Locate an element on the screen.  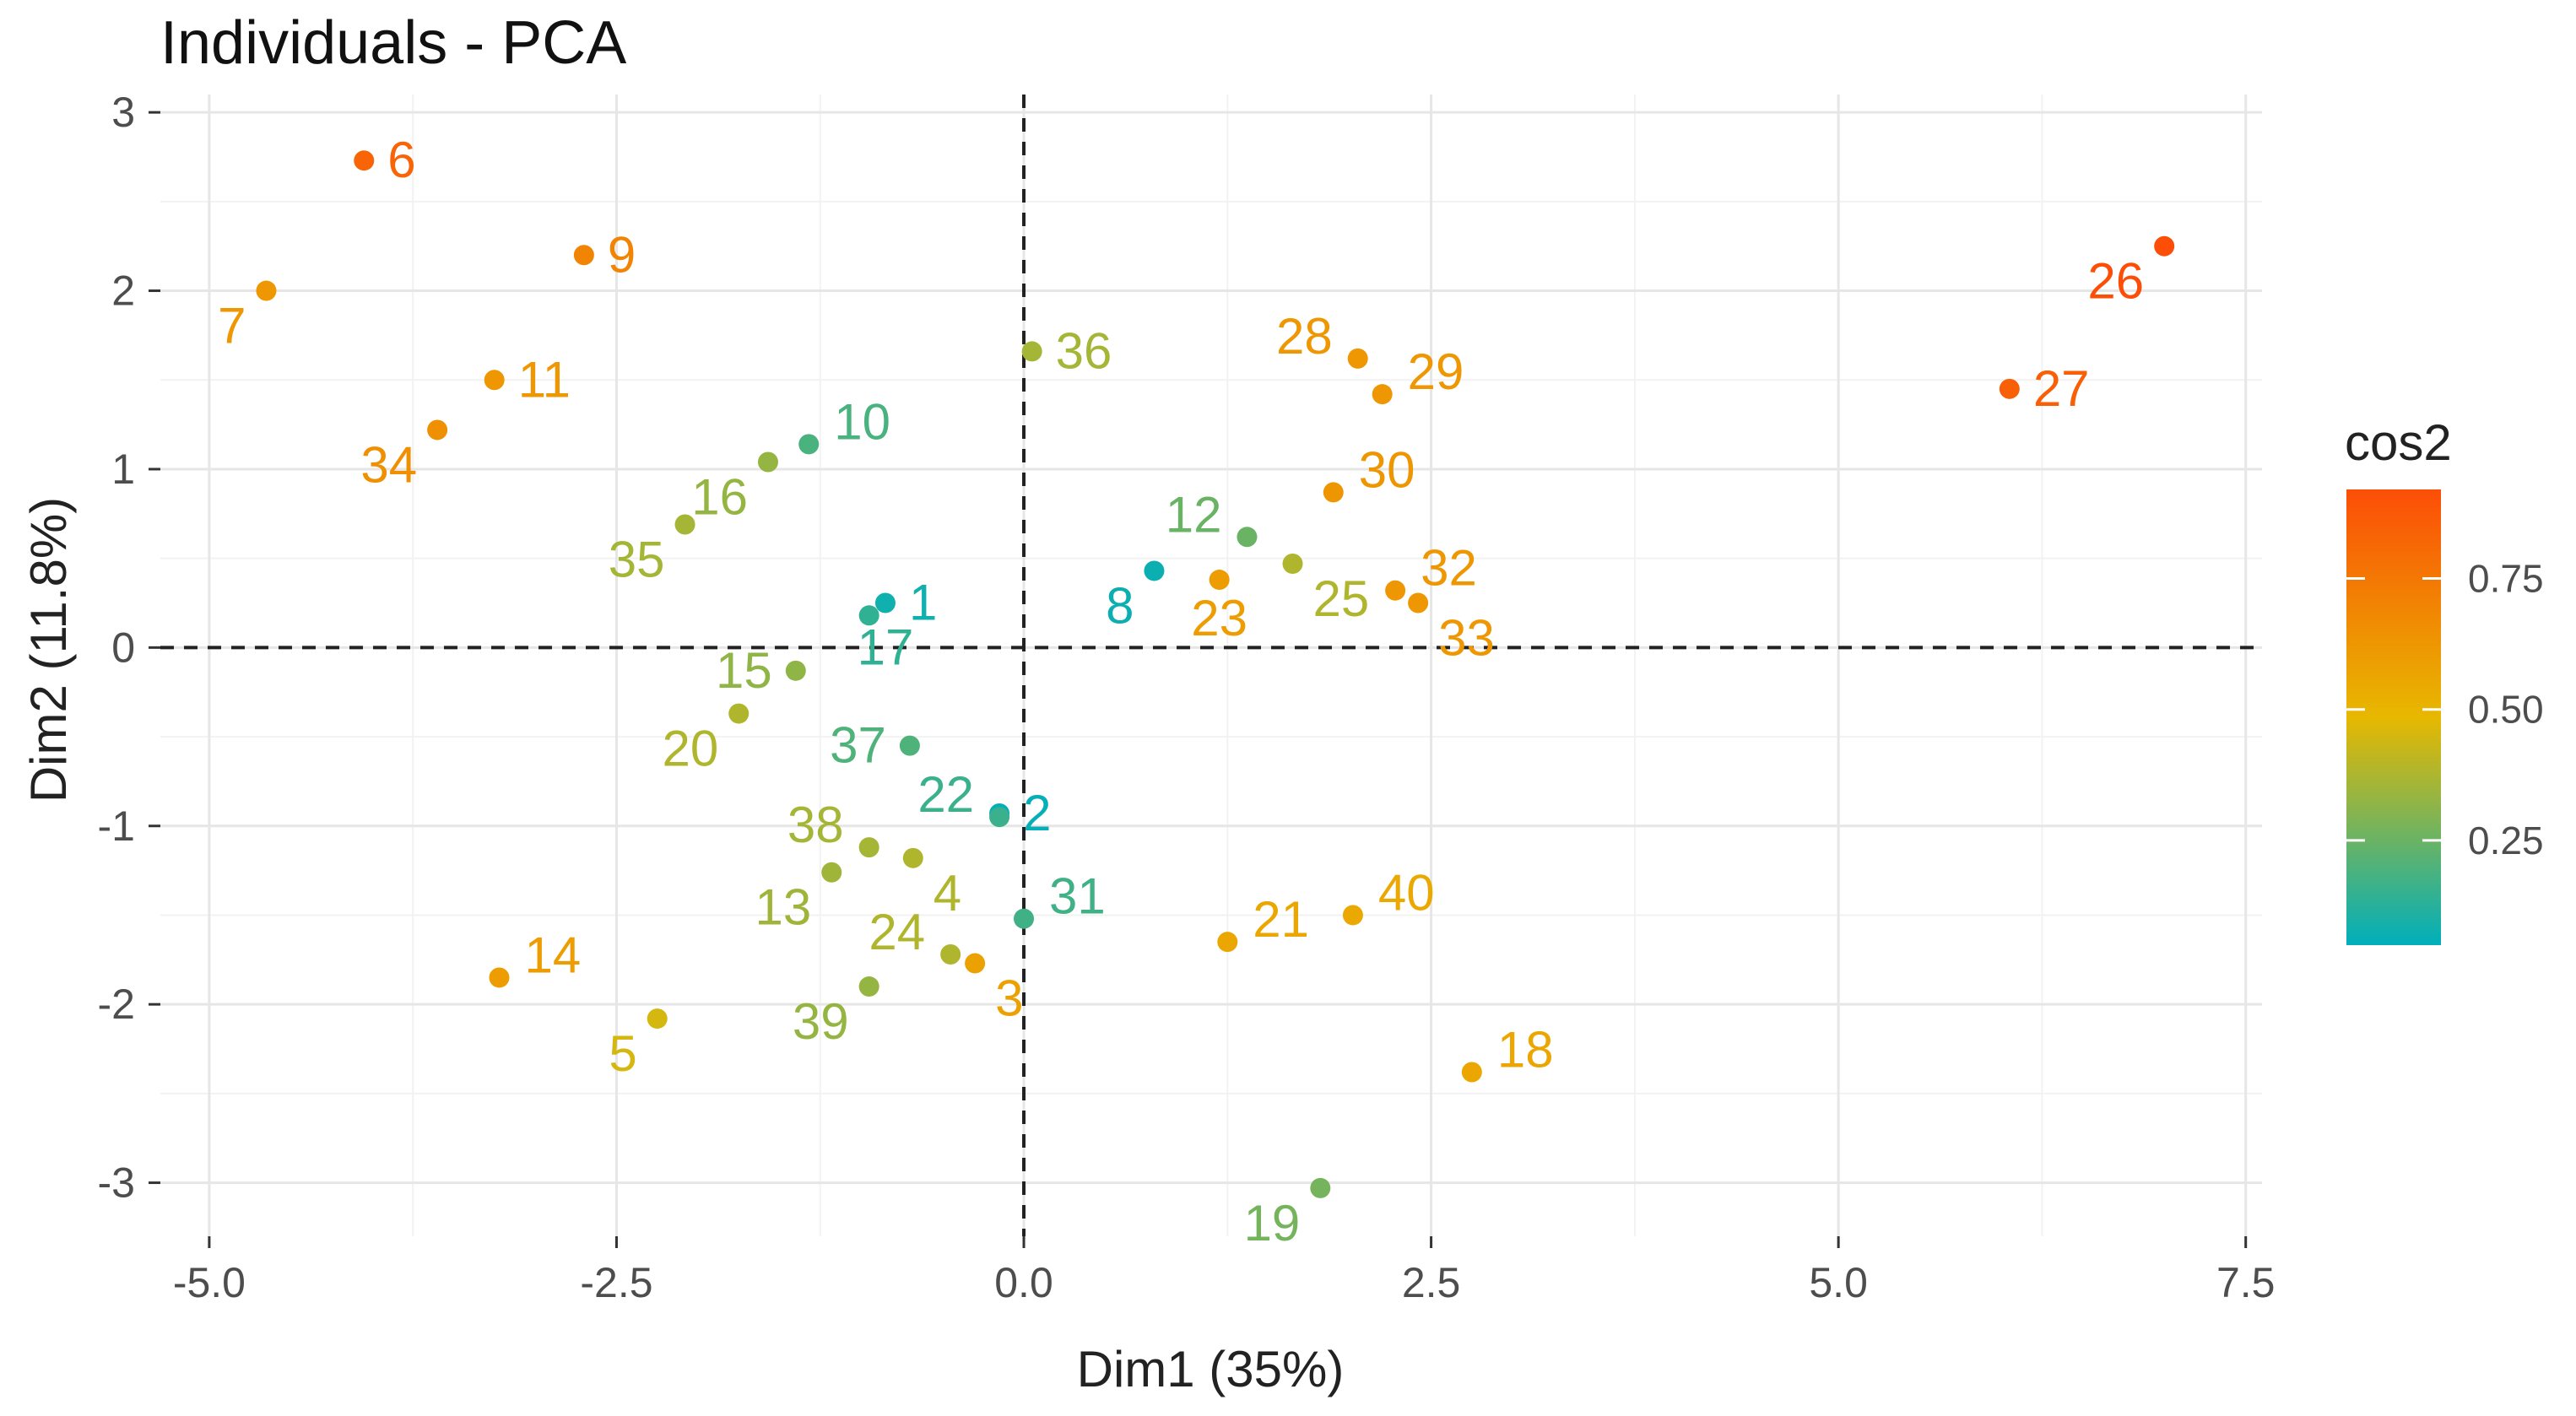
legend-colorbar is located at coordinates (2393, 717).